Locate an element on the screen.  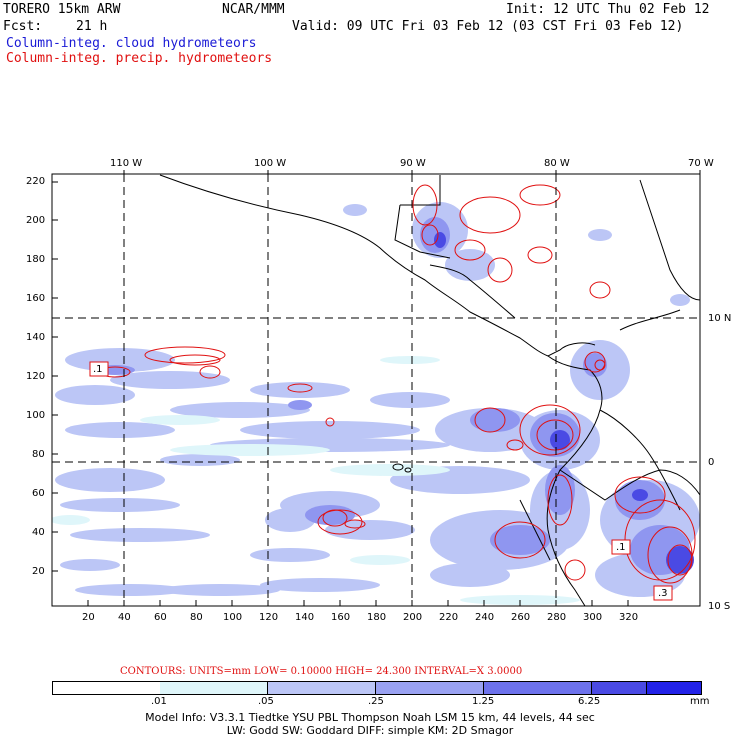
lon-label-110w: 110 W is located at coordinates (126, 163).